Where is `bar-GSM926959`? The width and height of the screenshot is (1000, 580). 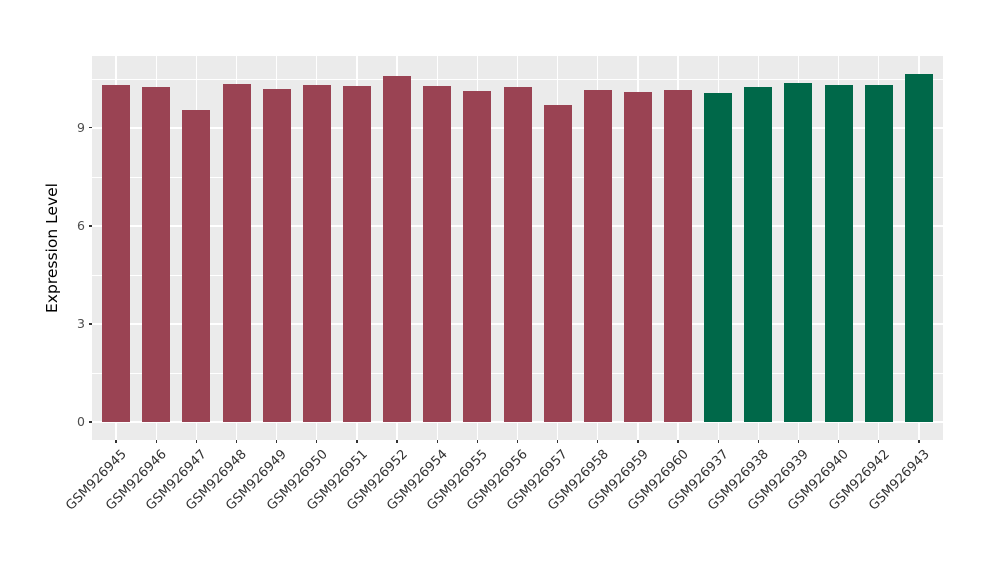 bar-GSM926959 is located at coordinates (637, 257).